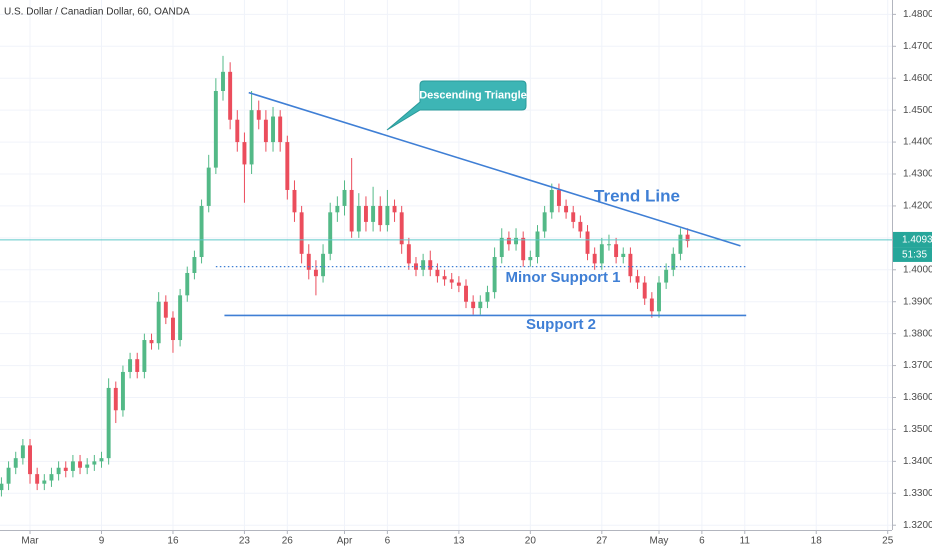  Describe the element at coordinates (531, 541) in the screenshot. I see `x-tick-label: 20` at that location.